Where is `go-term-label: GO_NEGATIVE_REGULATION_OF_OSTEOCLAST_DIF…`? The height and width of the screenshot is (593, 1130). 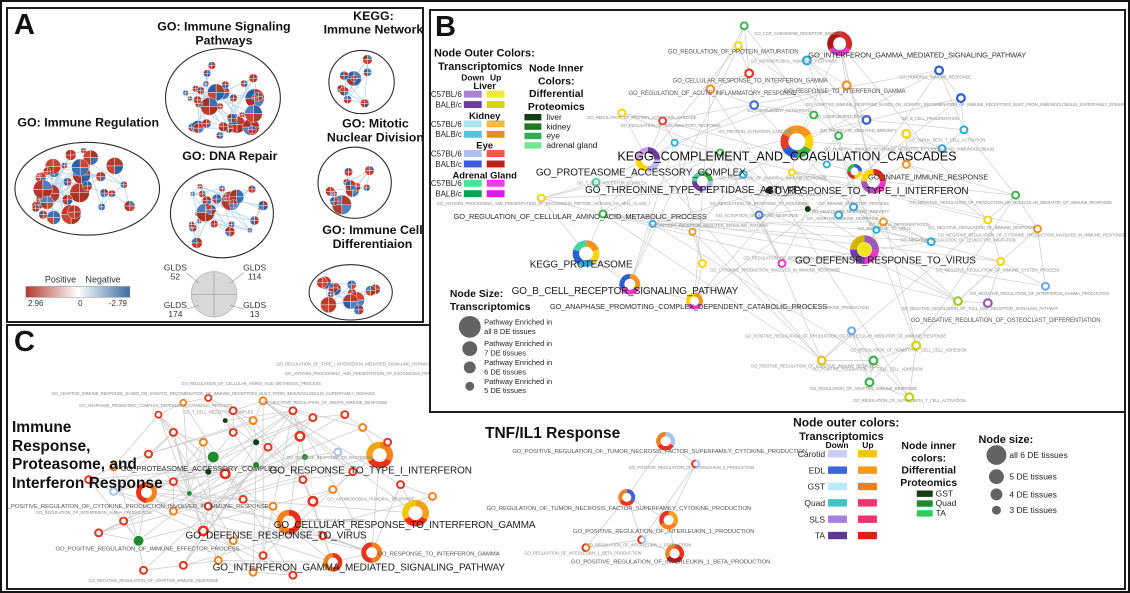 go-term-label: GO_NEGATIVE_REGULATION_OF_OSTEOCLAST_DIF… is located at coordinates (1006, 321).